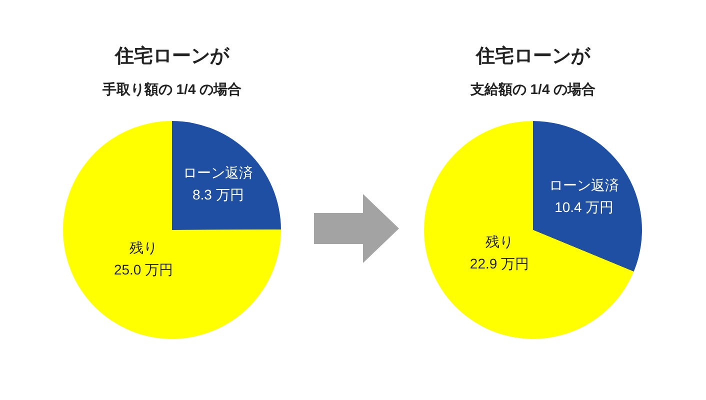  Describe the element at coordinates (532, 89) in the screenshot. I see `chart-subtitle: 支給額の 1/4 の場合` at that location.